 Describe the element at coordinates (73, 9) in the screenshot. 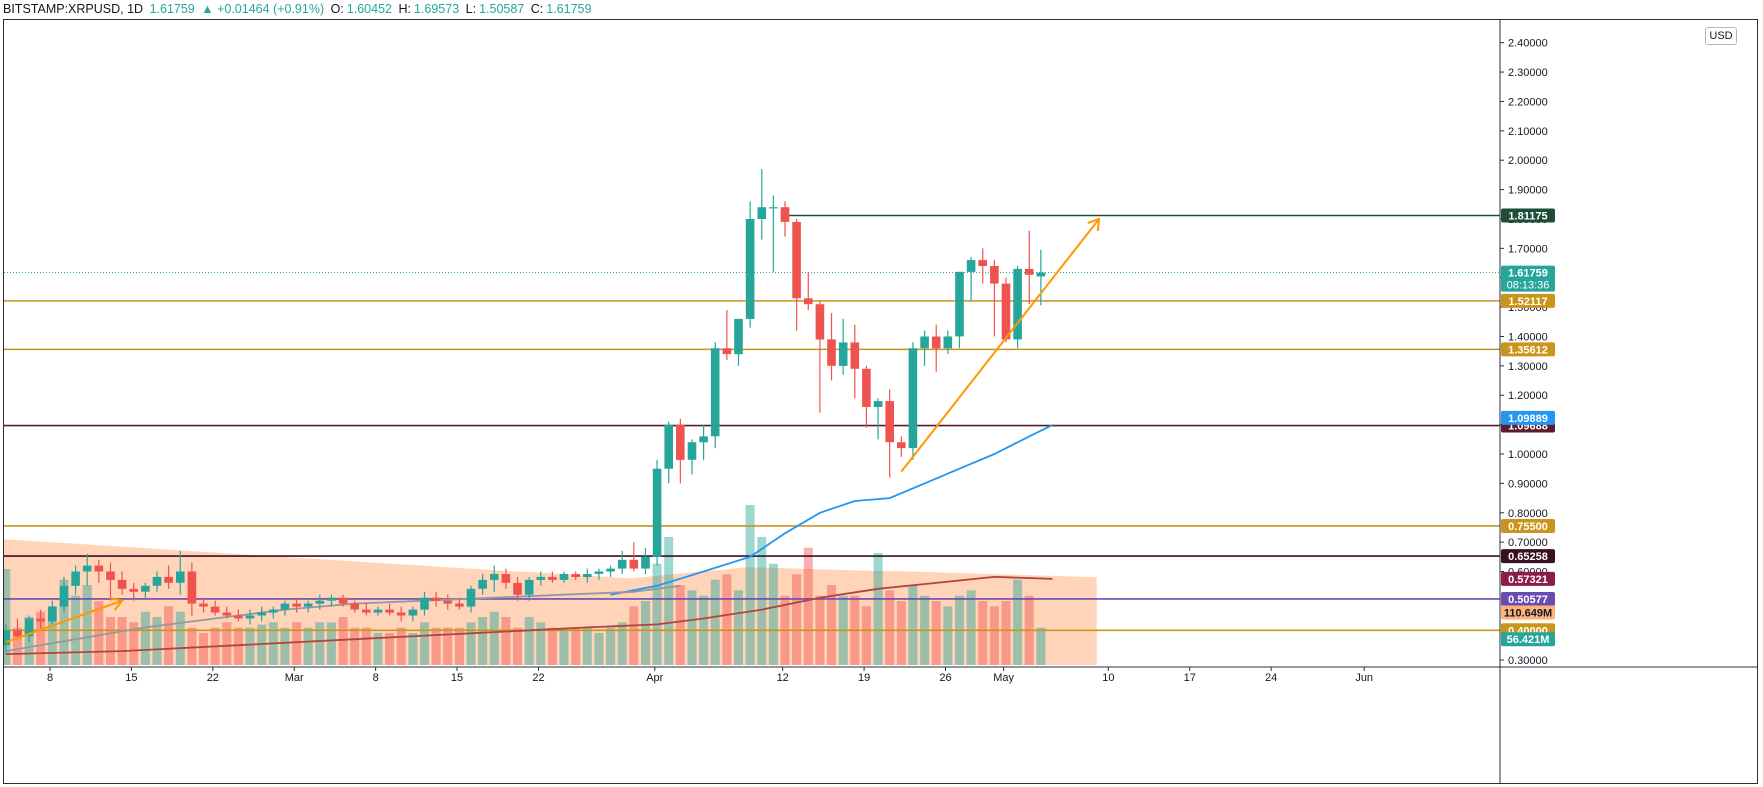

I see `symbol-label: BITSTAMP:XRPUSD, 1D` at that location.